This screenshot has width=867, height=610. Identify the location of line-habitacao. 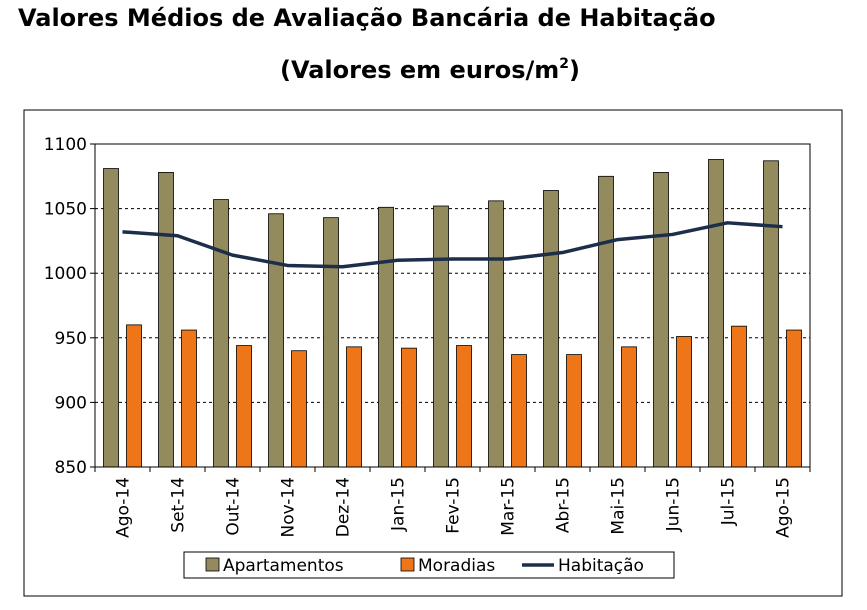
(452, 245).